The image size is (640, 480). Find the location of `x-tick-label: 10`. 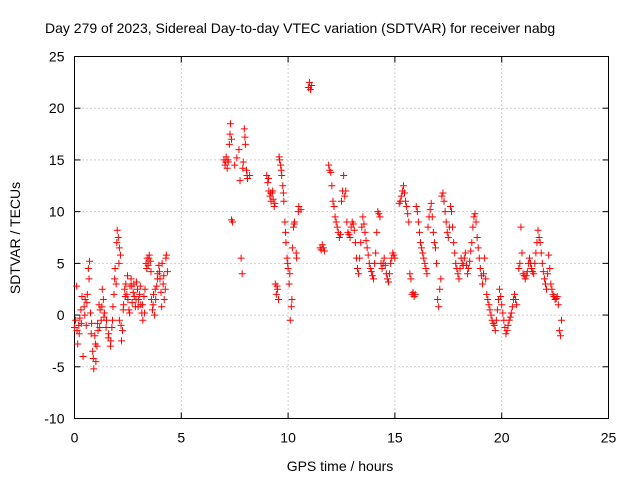

x-tick-label: 10 is located at coordinates (288, 438).